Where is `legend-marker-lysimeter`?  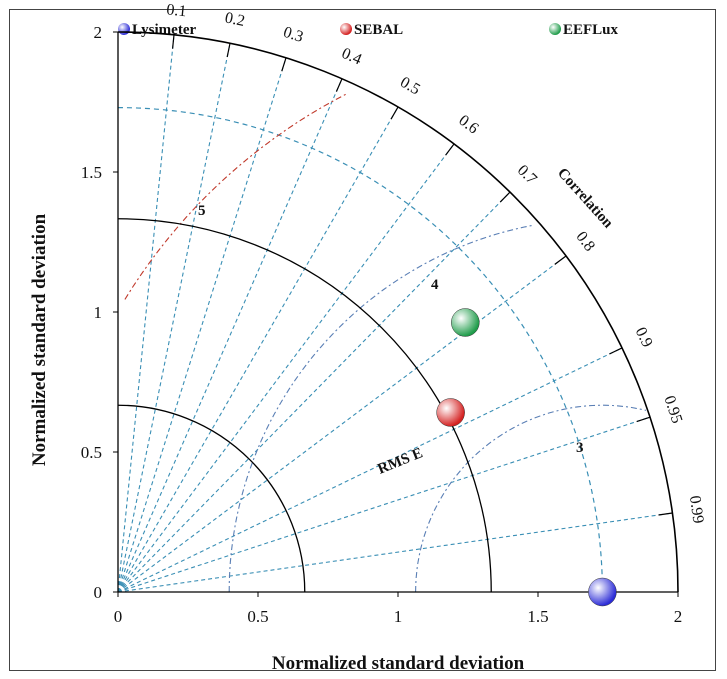
legend-marker-lysimeter is located at coordinates (124, 29).